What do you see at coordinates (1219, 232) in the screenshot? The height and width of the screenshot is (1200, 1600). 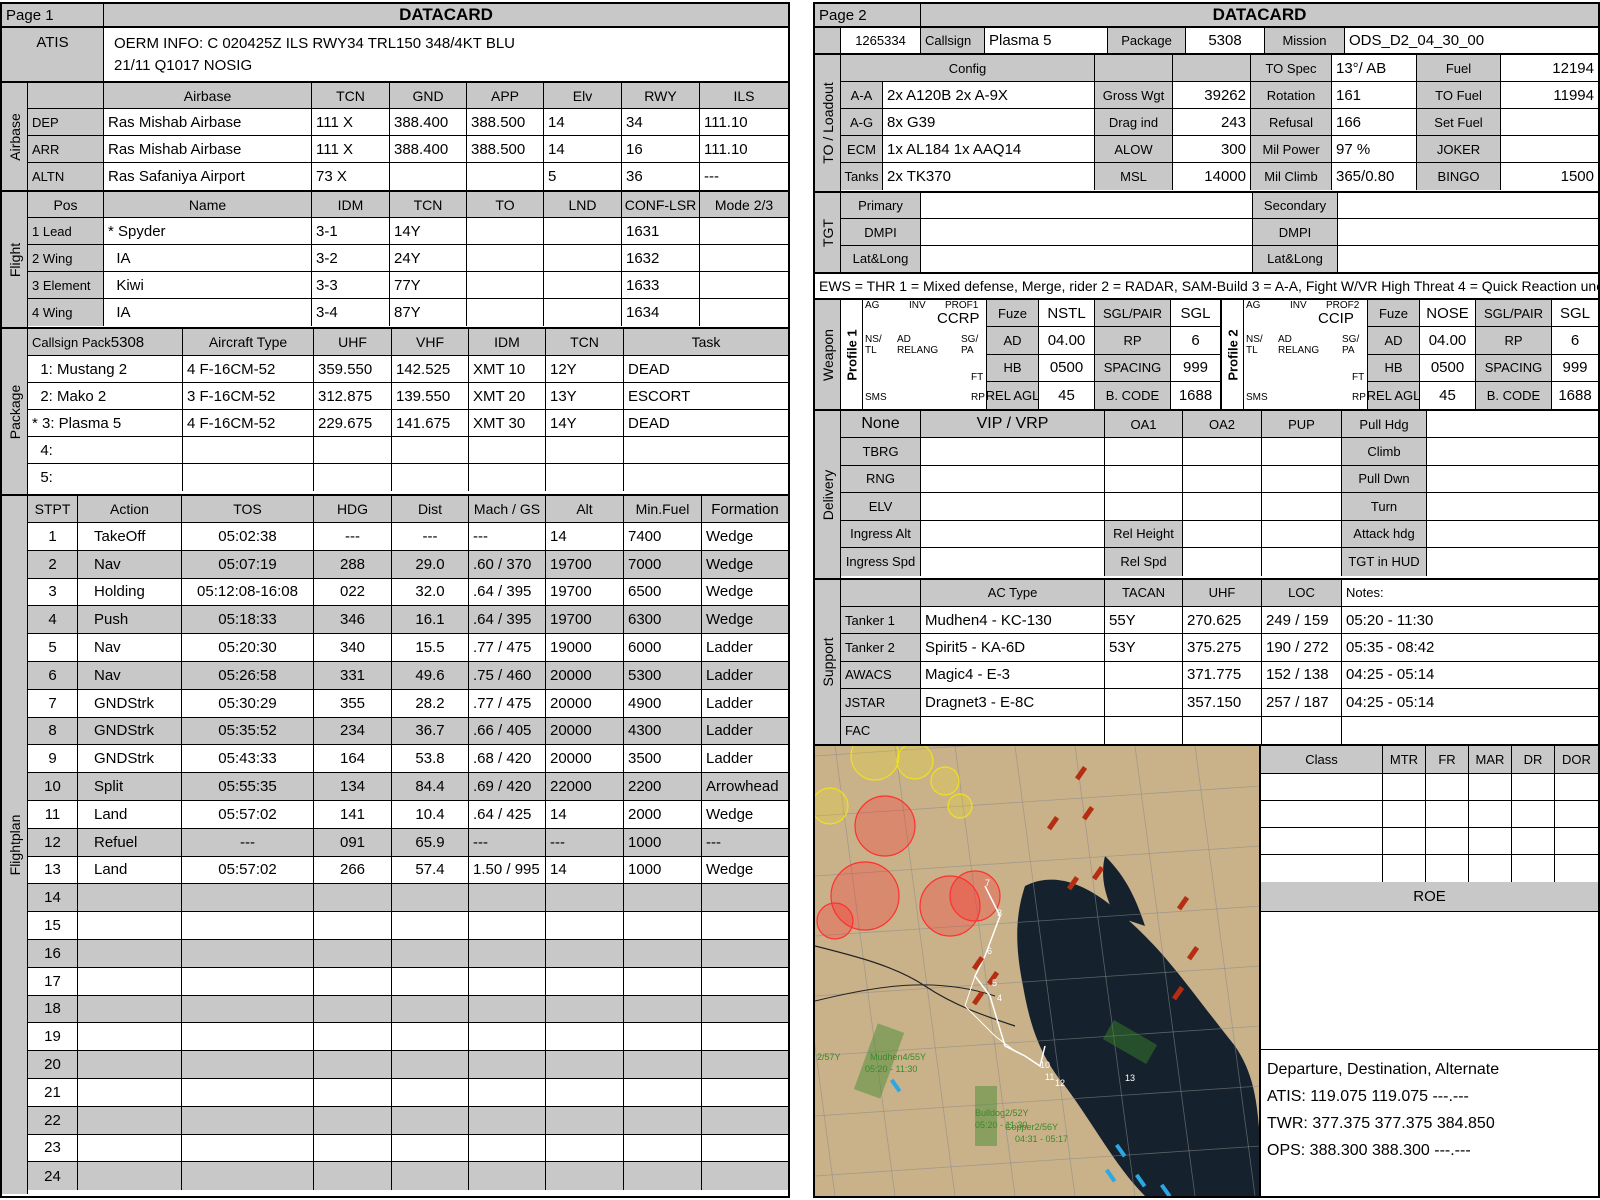 I see `tgt-table: Primary Secondary DMPI DMPI Lat&Long Lat&Long` at bounding box center [1219, 232].